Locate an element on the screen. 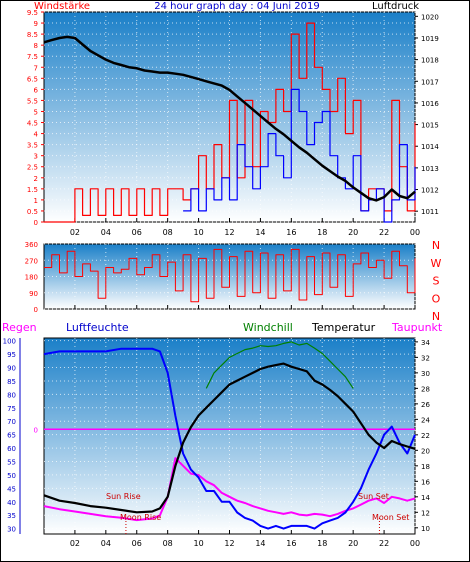  wind-tick-label: 9.5 is located at coordinates (32, 13).